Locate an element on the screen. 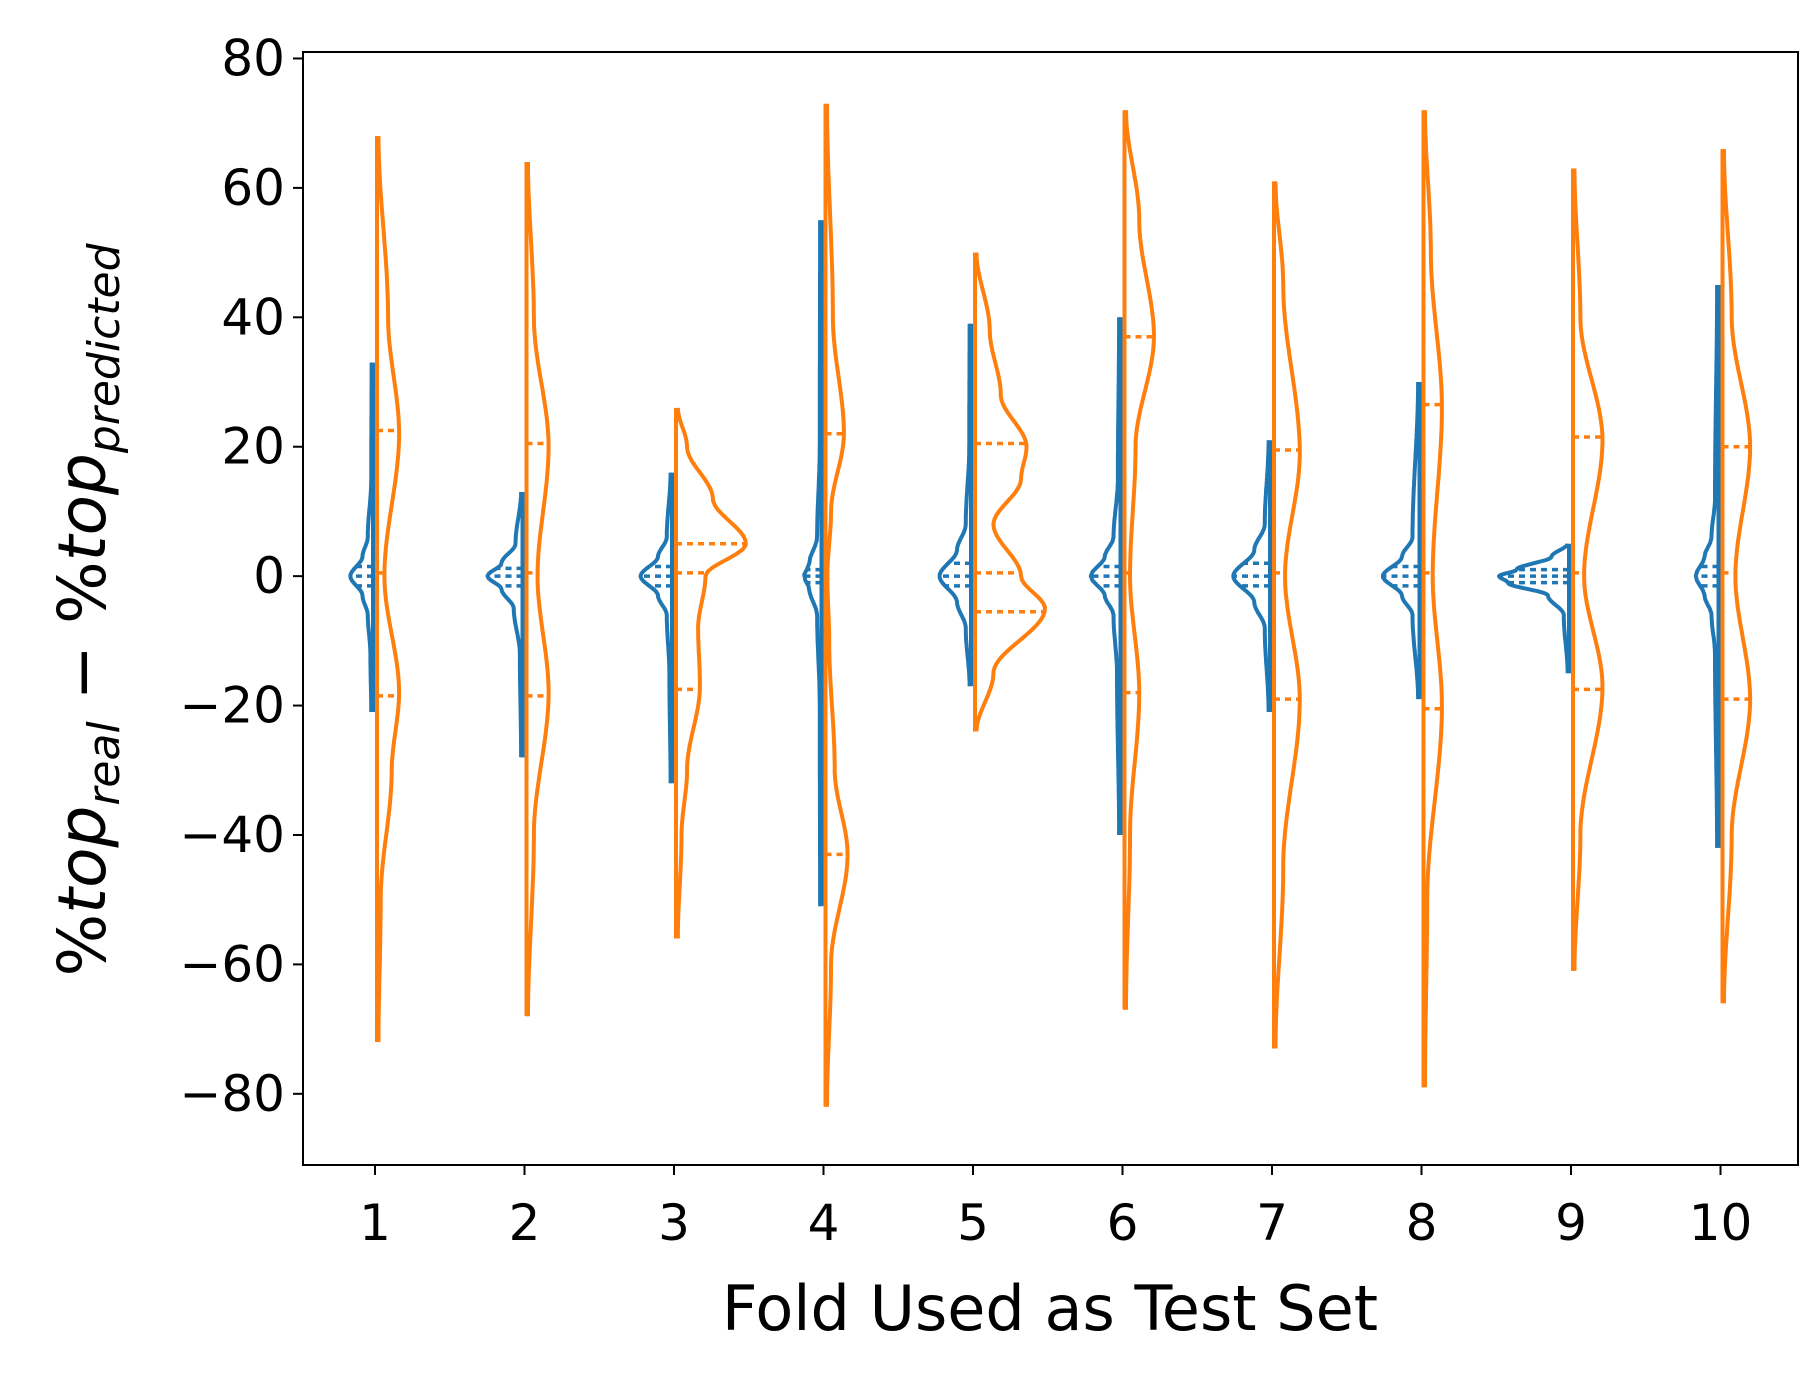 The width and height of the screenshot is (1818, 1373). x-tick-label: 9 is located at coordinates (1571, 1223).